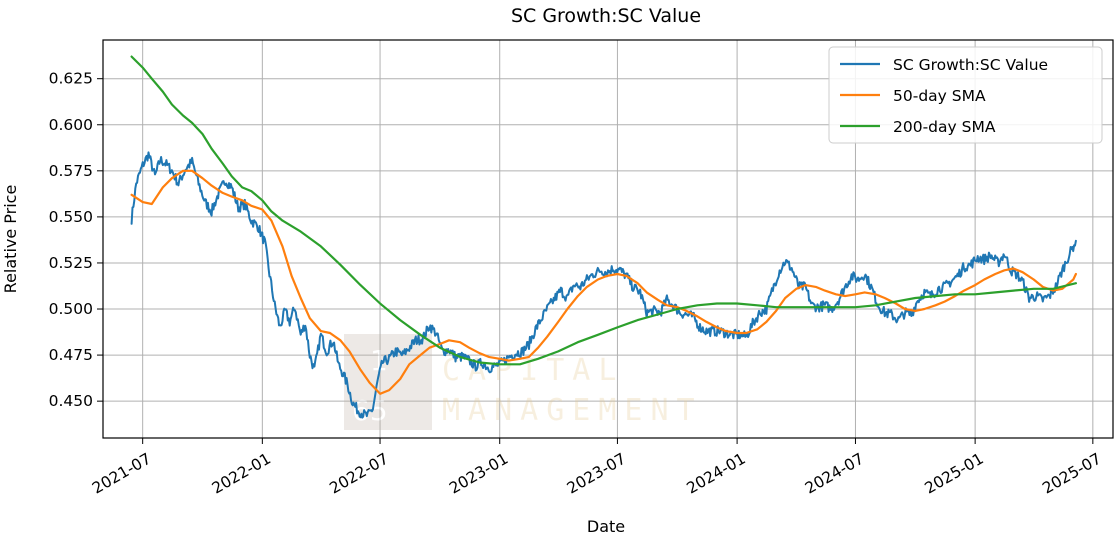 The width and height of the screenshot is (1118, 538). I want to click on y-tick-label: 0.475, so click(71, 355).